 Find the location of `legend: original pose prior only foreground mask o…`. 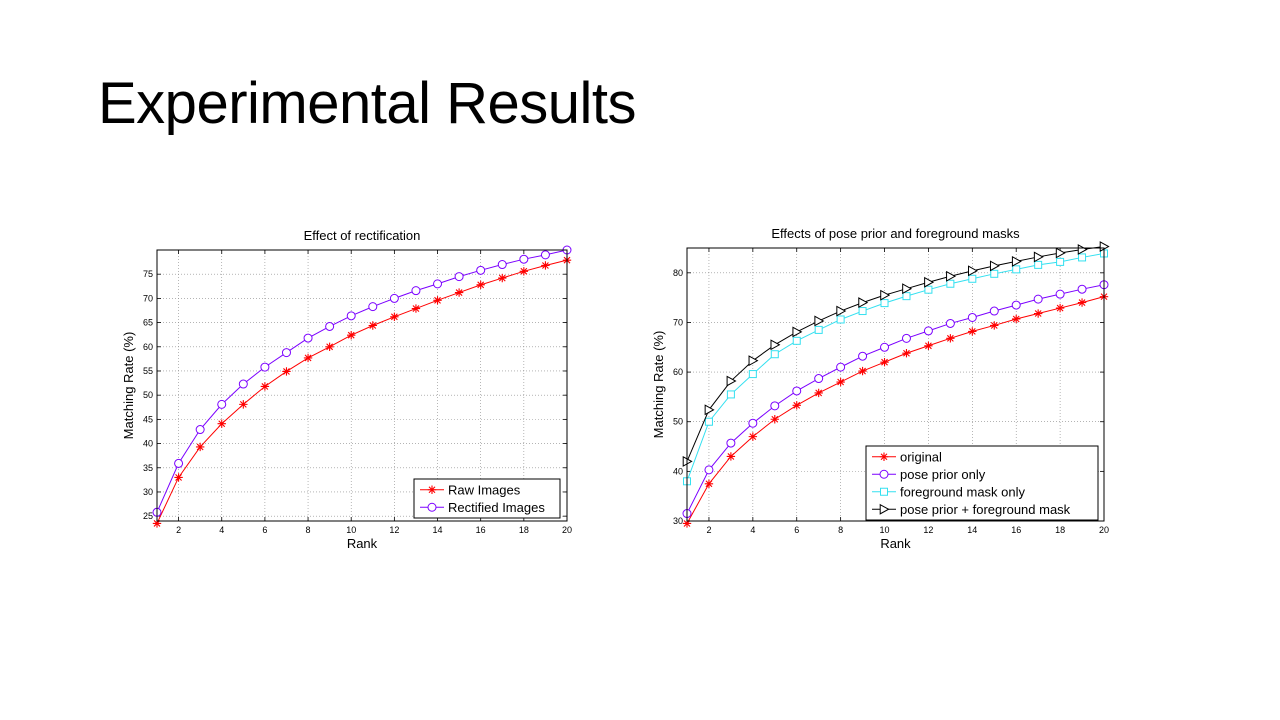

legend: original pose prior only foreground mask o… is located at coordinates (982, 483).